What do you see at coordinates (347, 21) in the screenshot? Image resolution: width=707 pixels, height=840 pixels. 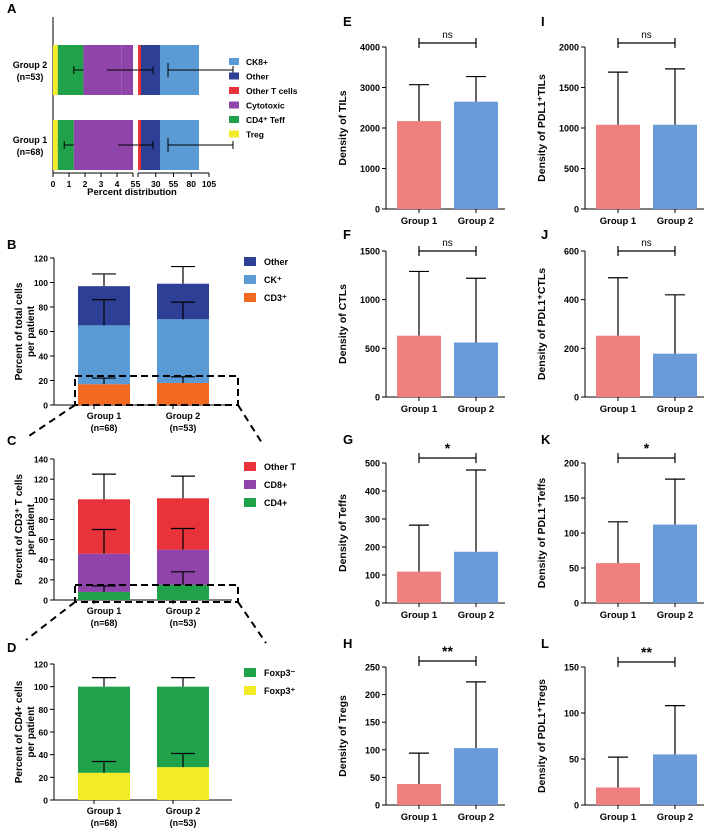 I see `panel-letter-E: E` at bounding box center [347, 21].